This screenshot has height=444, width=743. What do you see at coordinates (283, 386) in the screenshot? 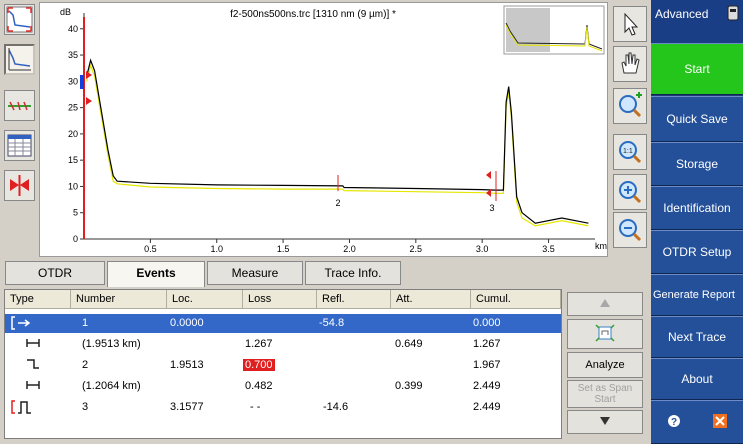
I see `table-row: (1.2064 km) 0.482 0.399 2.449` at bounding box center [283, 386].